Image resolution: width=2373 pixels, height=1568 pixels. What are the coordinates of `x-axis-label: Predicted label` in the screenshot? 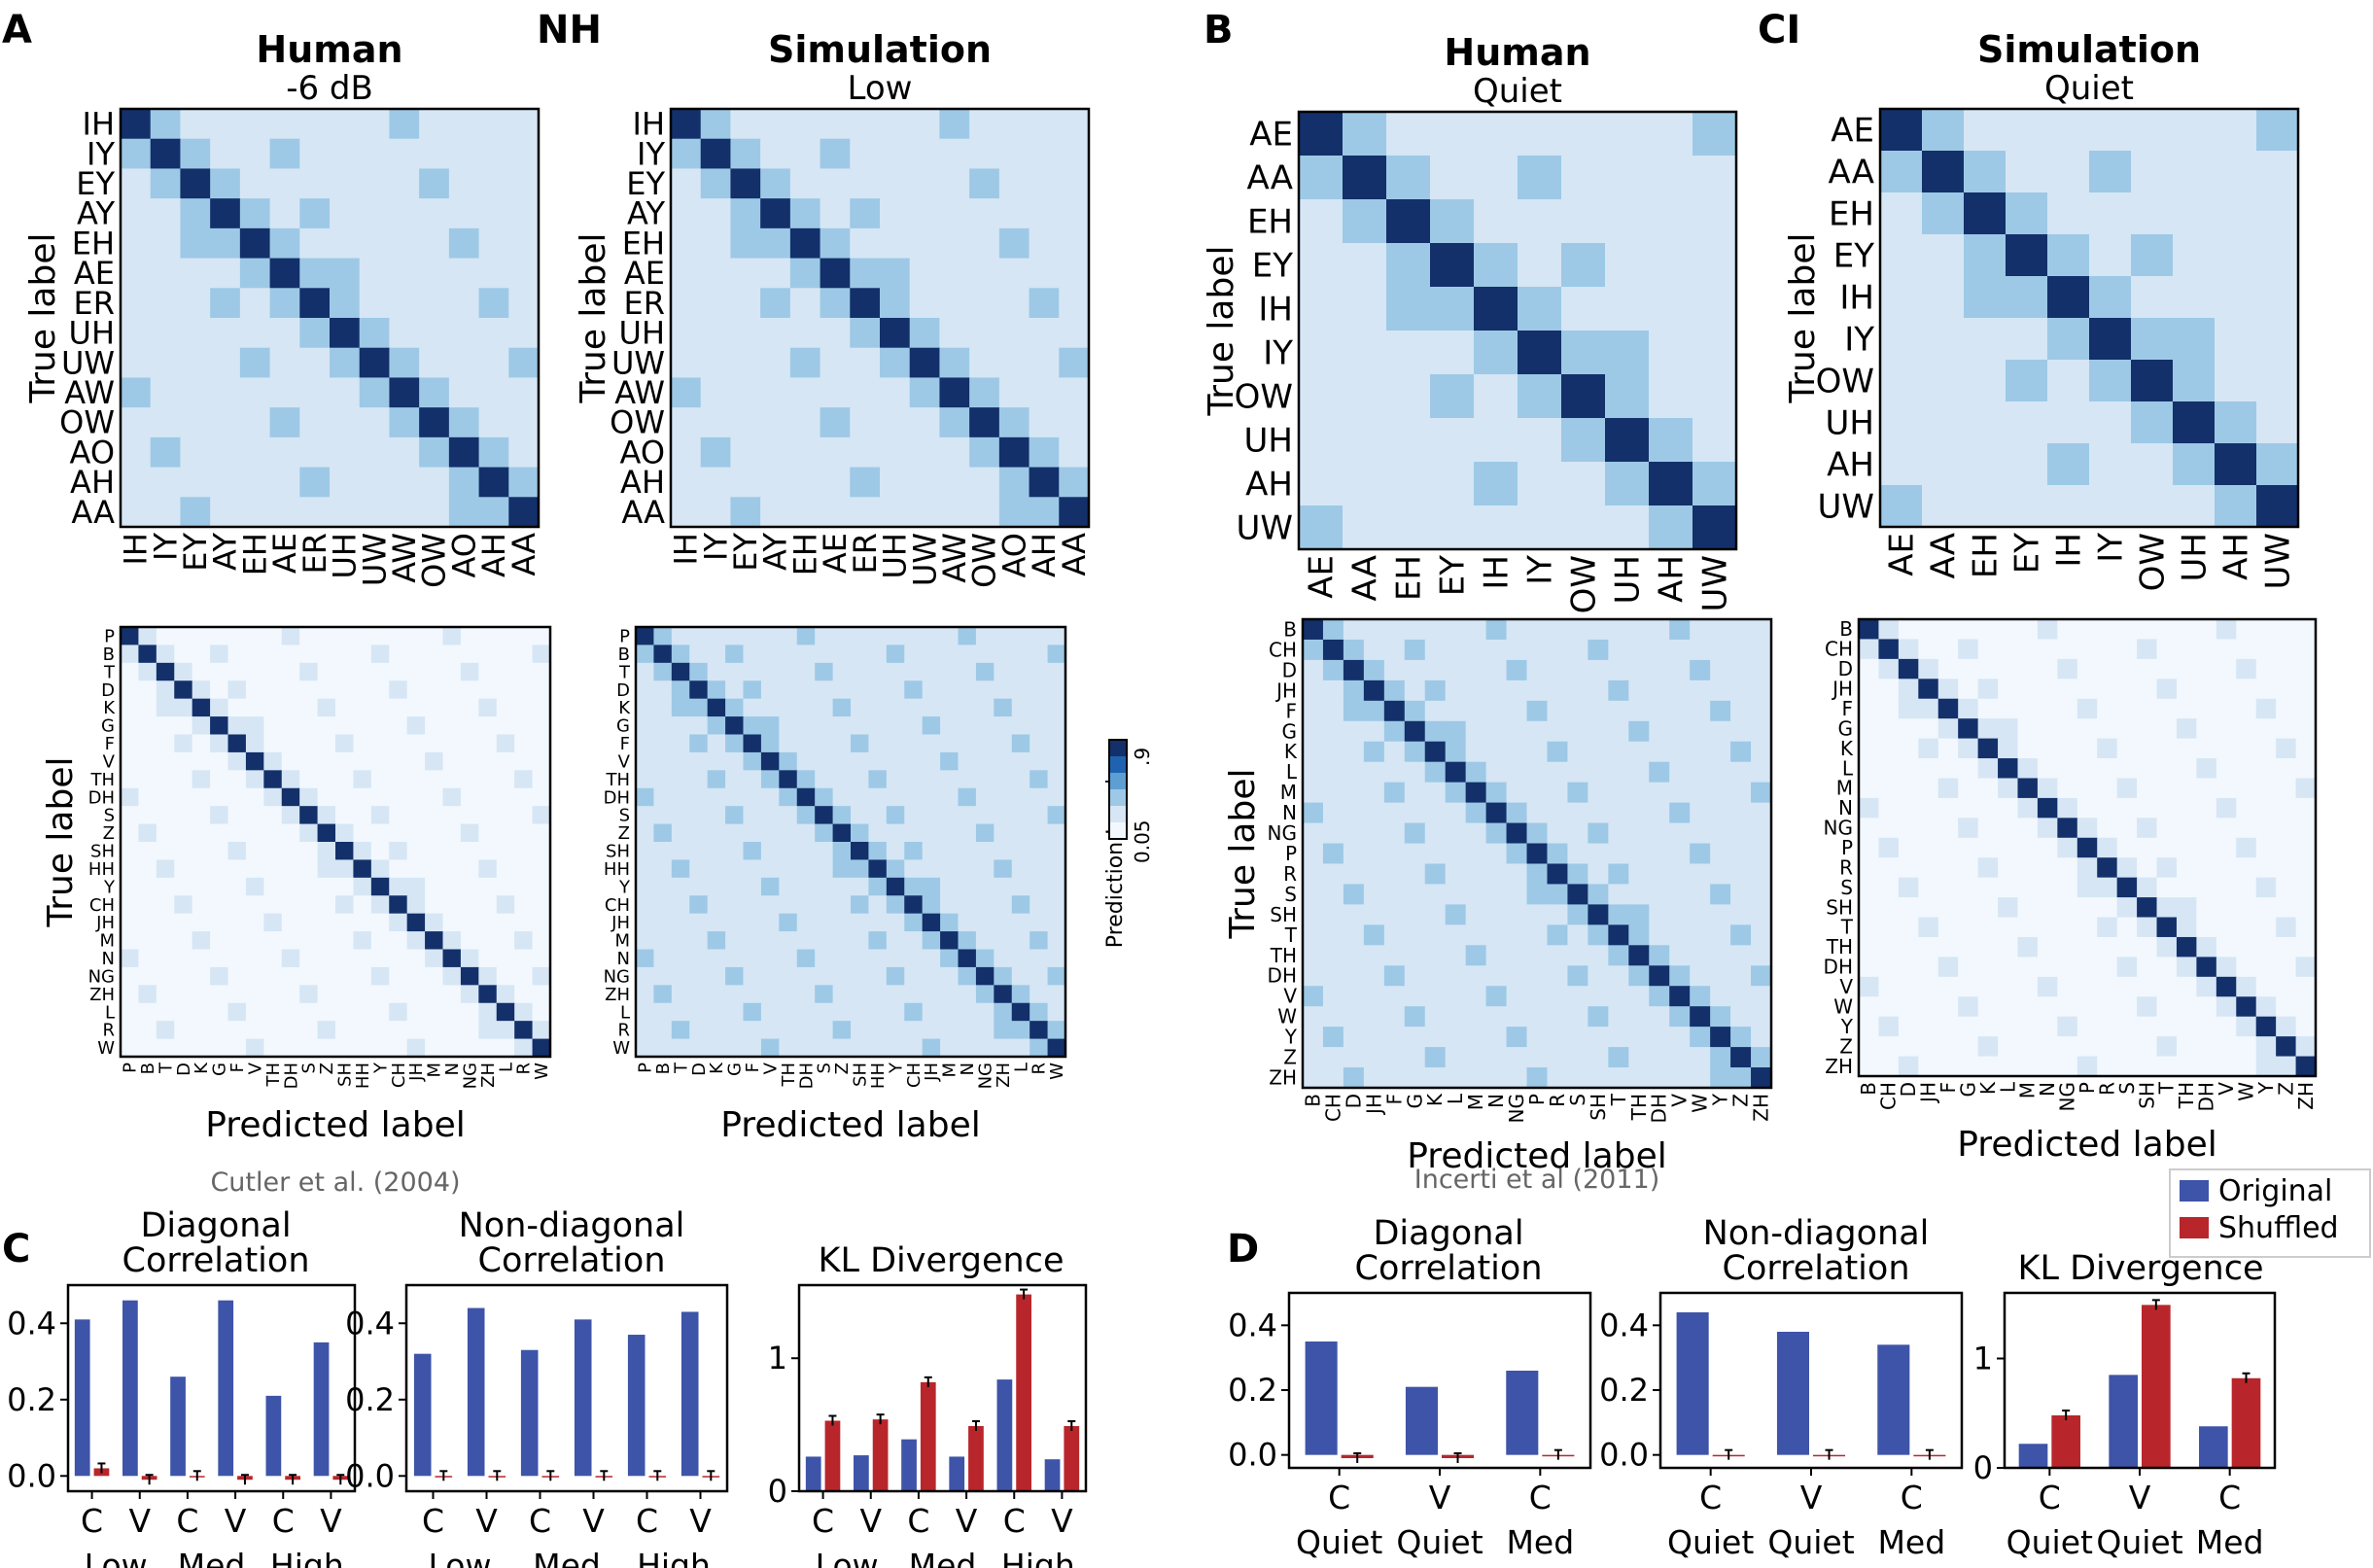 It's located at (851, 1125).